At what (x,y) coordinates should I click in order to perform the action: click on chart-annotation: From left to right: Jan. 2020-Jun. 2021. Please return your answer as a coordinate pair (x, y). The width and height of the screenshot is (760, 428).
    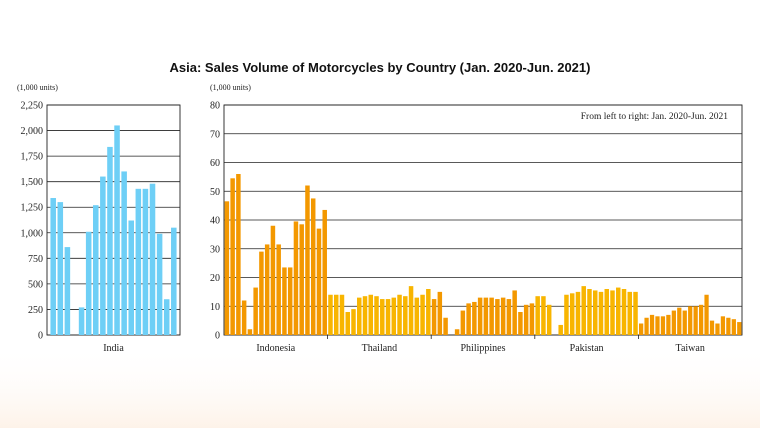
    Looking at the image, I should click on (654, 116).